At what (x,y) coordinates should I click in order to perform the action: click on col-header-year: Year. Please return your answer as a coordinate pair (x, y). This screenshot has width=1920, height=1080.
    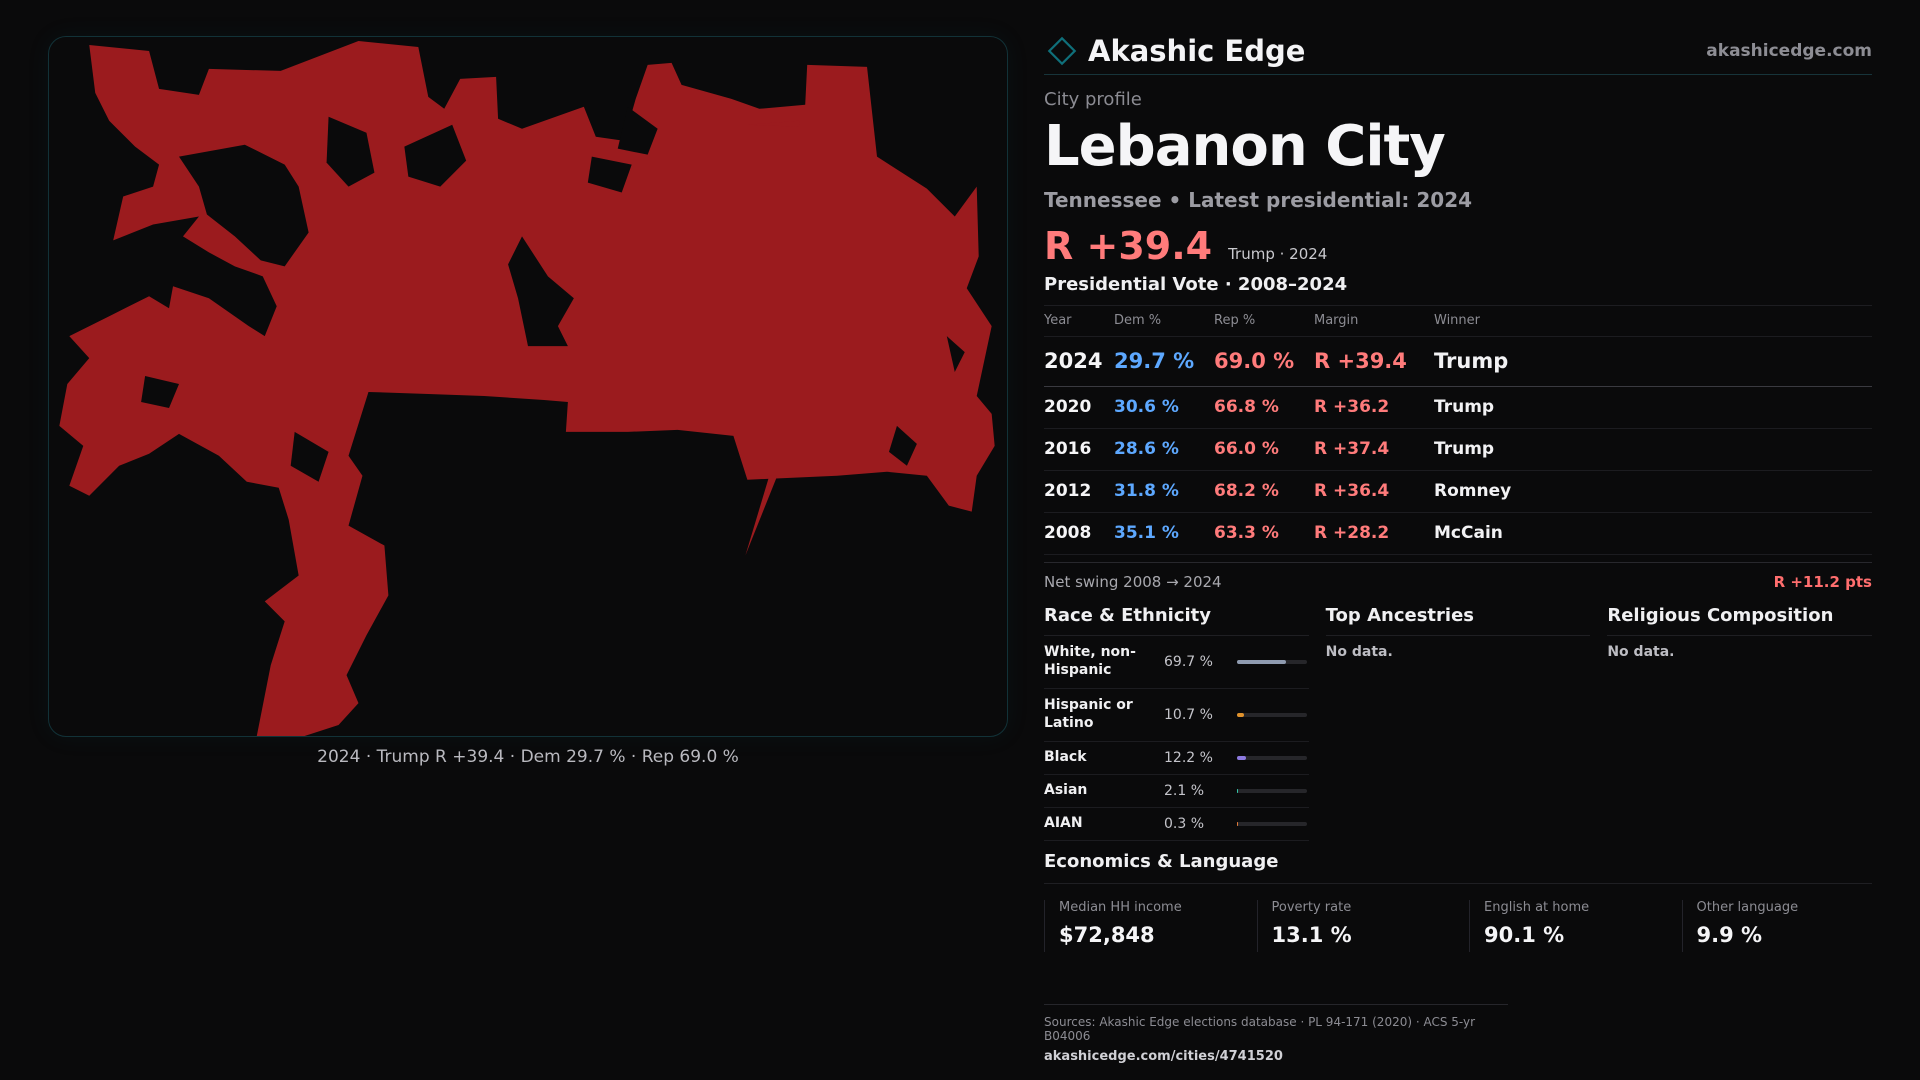
    Looking at the image, I should click on (1058, 321).